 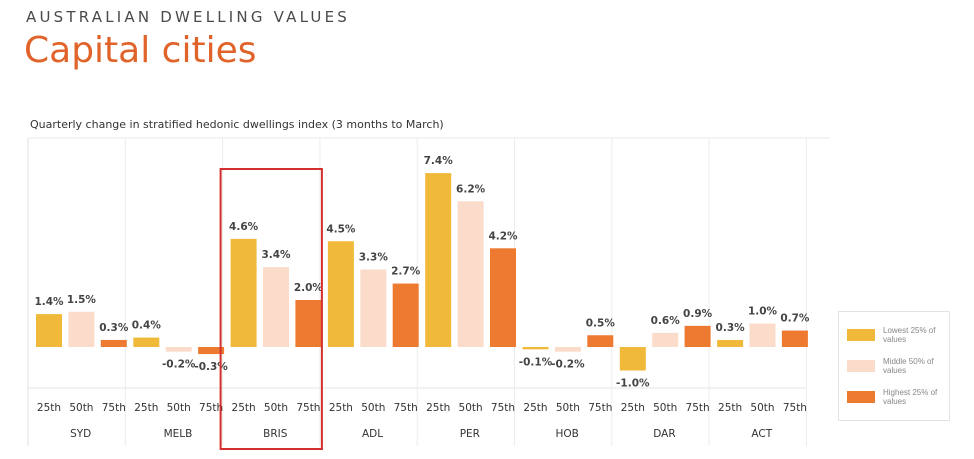 What do you see at coordinates (438, 260) in the screenshot?
I see `bar-per-25th` at bounding box center [438, 260].